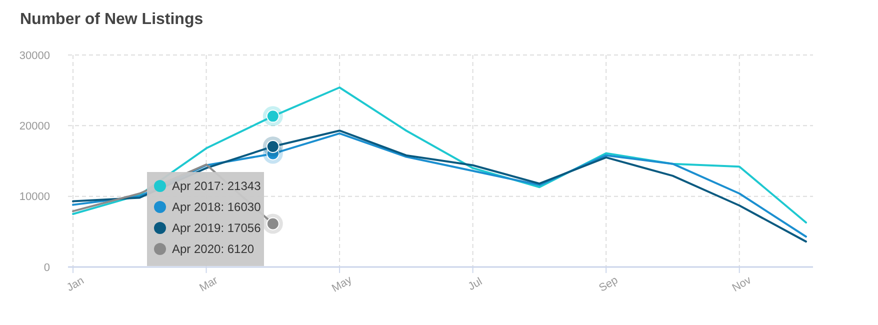  Describe the element at coordinates (742, 284) in the screenshot. I see `x-tick-label: Nov` at that location.